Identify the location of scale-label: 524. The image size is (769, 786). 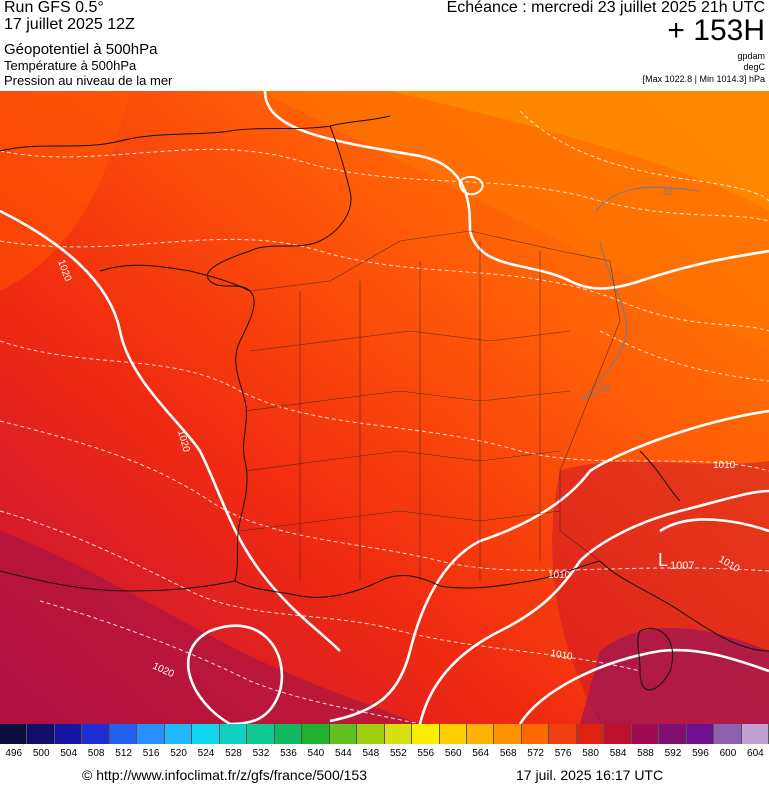
(206, 753).